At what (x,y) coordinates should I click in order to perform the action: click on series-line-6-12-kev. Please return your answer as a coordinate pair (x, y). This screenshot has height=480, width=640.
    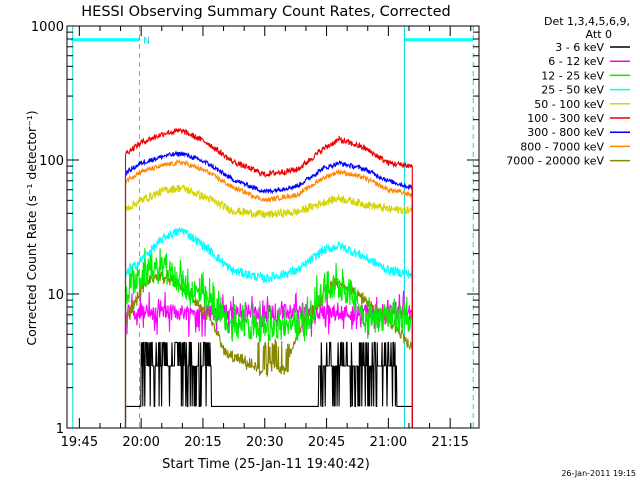
    Looking at the image, I should click on (268, 357).